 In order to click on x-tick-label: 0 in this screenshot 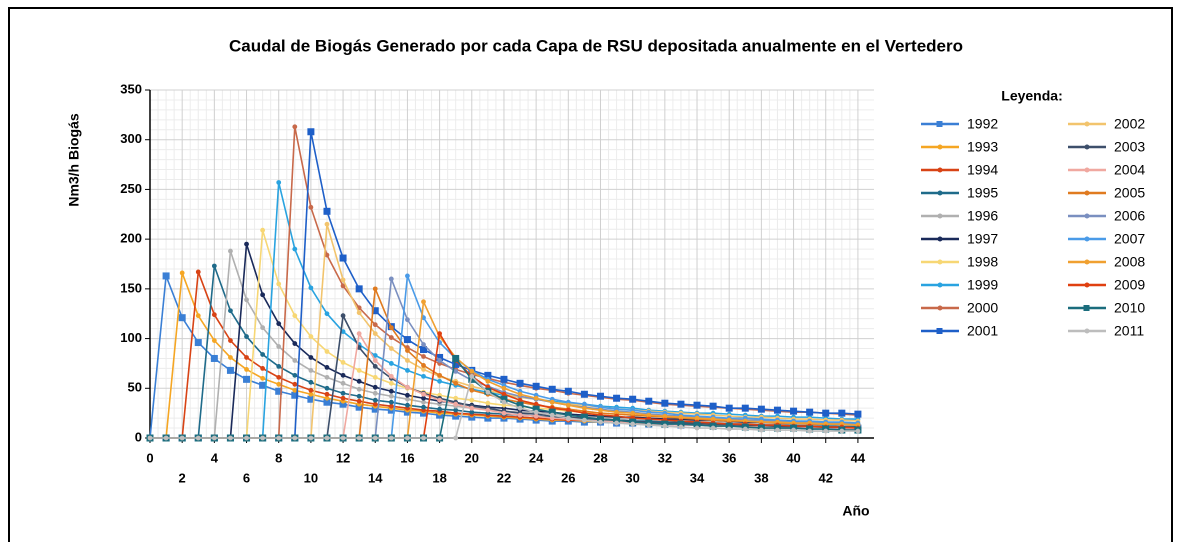, I will do `click(149, 457)`.